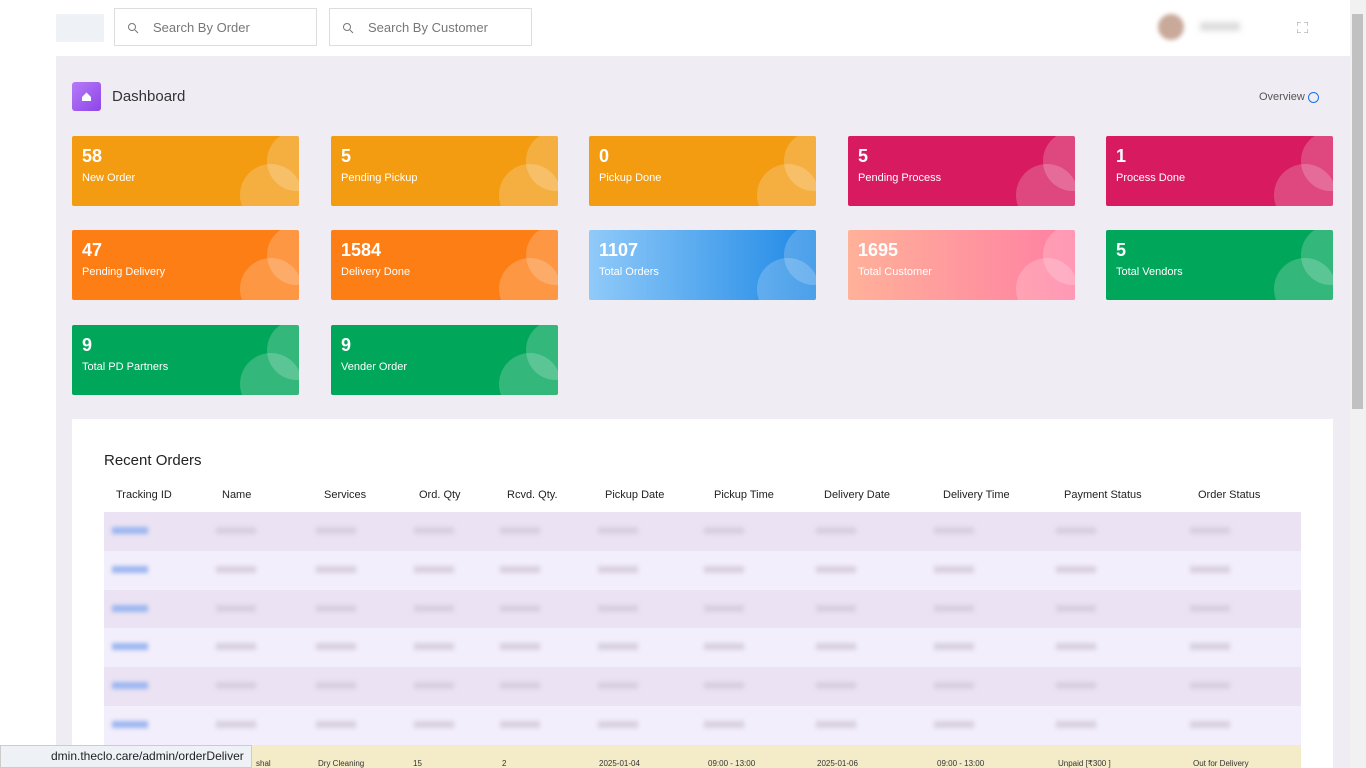 The height and width of the screenshot is (768, 1366). What do you see at coordinates (185, 265) in the screenshot?
I see `stat-card: 47 Pending Delivery` at bounding box center [185, 265].